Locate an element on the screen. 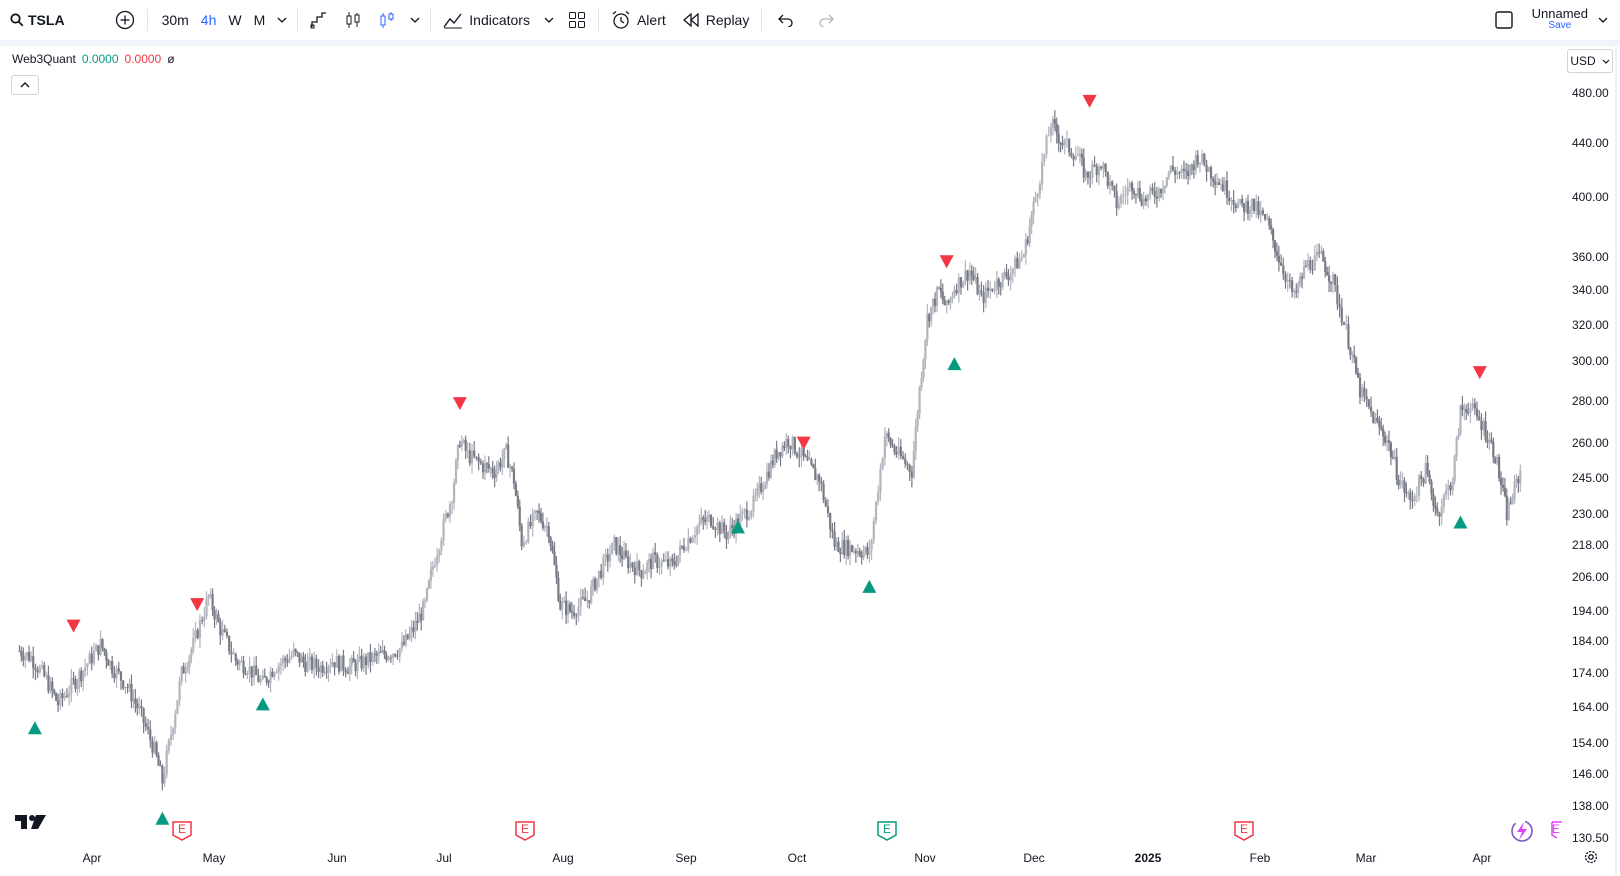 This screenshot has width=1620, height=876. bar-chart-type-button is located at coordinates (353, 20).